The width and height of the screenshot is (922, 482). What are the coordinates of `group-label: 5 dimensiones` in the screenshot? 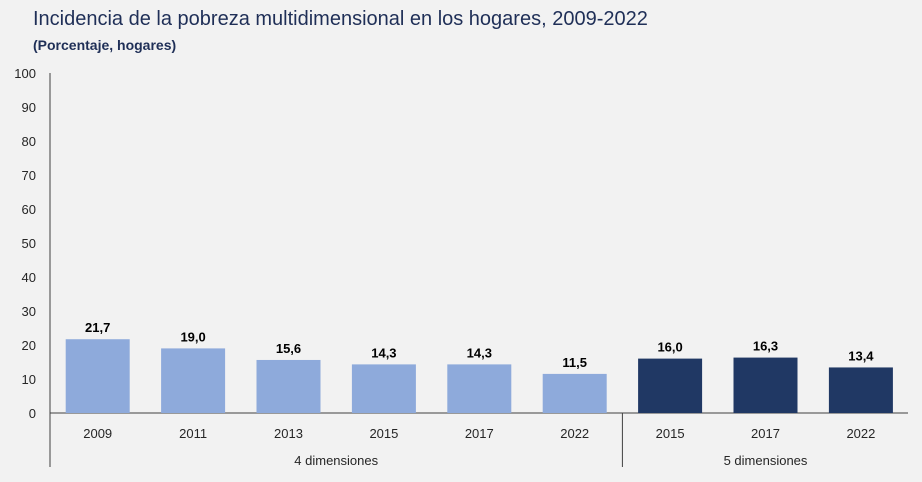 It's located at (766, 460).